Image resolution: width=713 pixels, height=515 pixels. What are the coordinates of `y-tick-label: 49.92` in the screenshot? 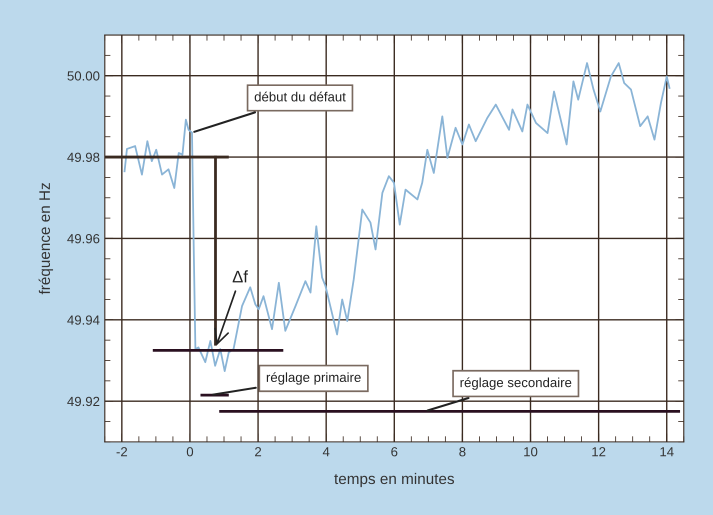 It's located at (83, 401).